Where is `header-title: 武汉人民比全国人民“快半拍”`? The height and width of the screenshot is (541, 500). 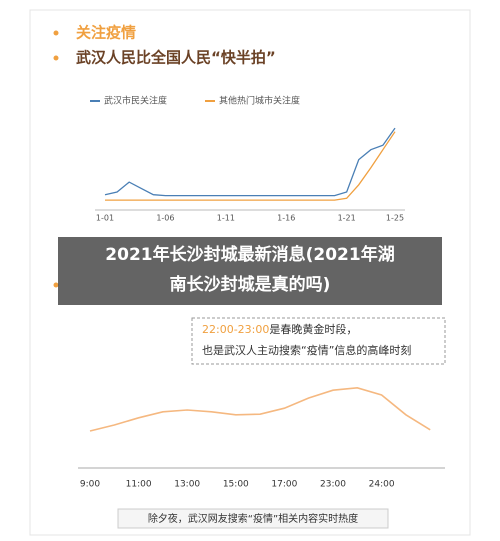
header-title: 武汉人民比全国人民“快半拍” is located at coordinates (176, 58).